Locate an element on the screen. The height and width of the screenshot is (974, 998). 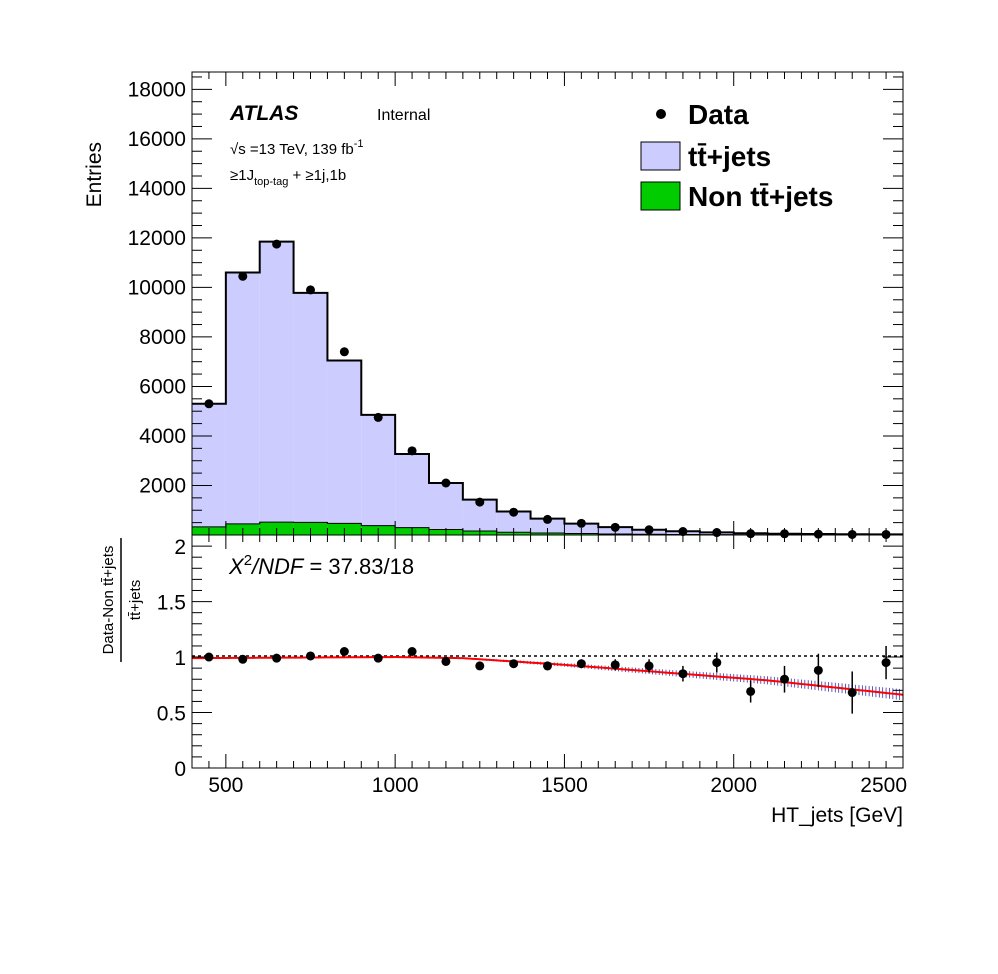
x-tick-label: 1000 is located at coordinates (395, 785).